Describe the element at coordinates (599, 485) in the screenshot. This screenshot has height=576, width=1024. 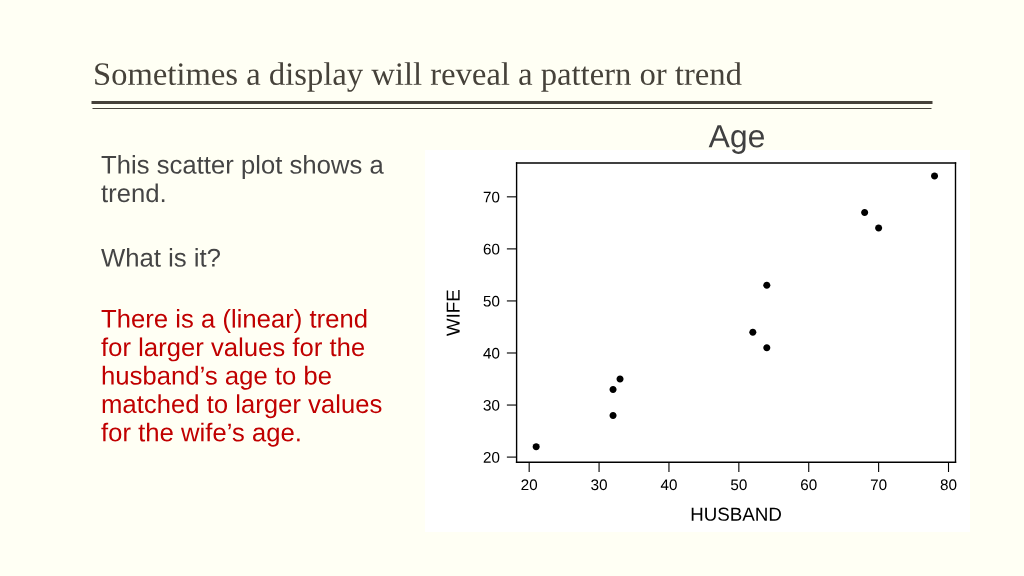
I see `x-tick-label: 30` at that location.